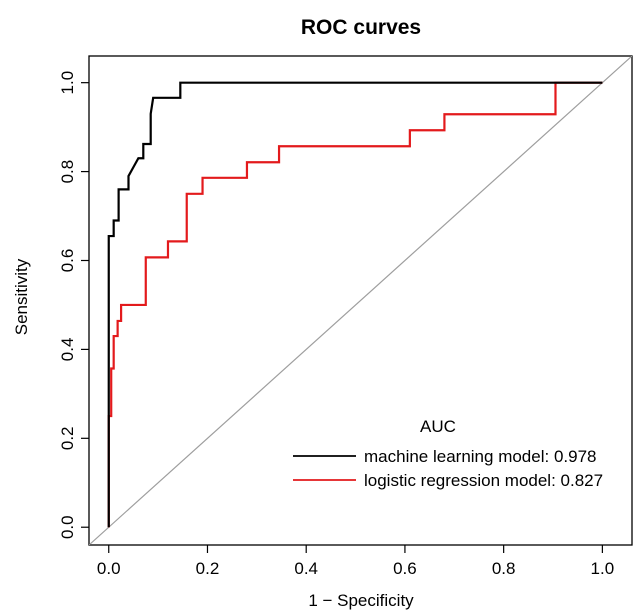 The height and width of the screenshot is (612, 634). Describe the element at coordinates (67, 261) in the screenshot. I see `y-tick-label: 0.6` at that location.